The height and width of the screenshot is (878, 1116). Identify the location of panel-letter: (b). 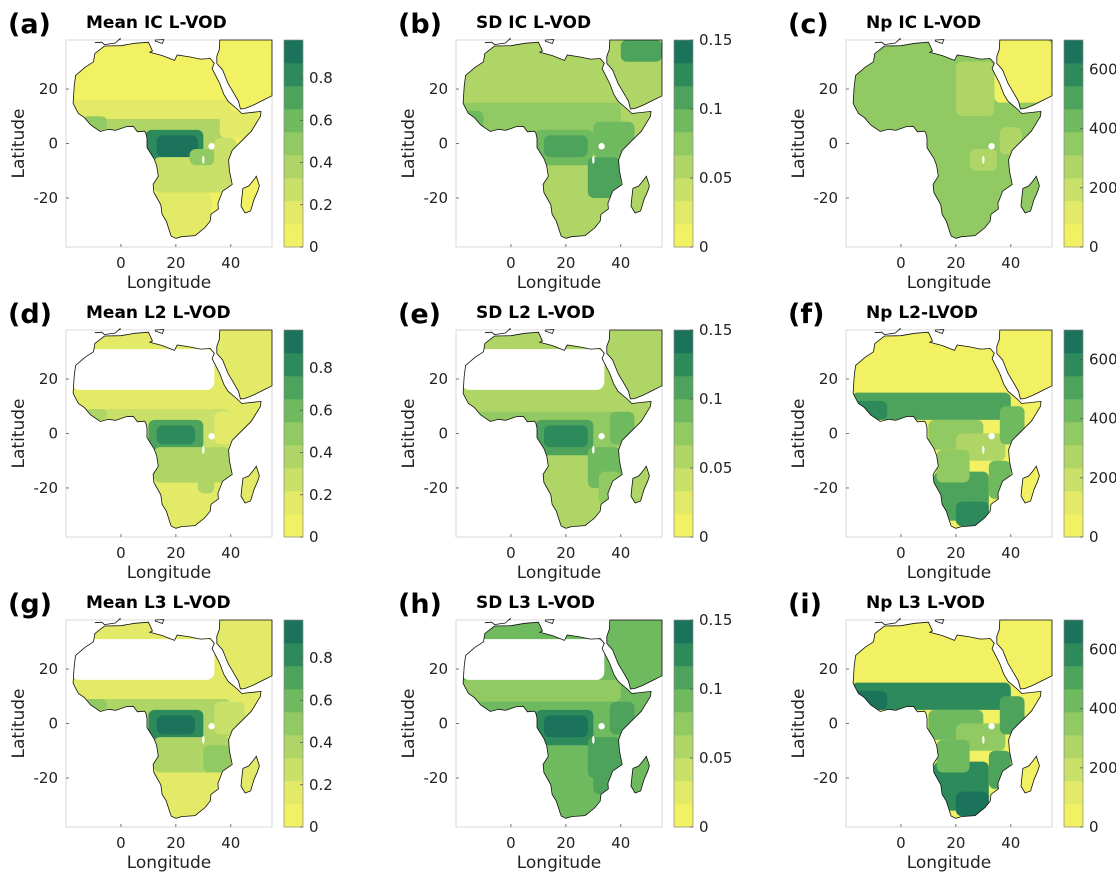
(420, 24).